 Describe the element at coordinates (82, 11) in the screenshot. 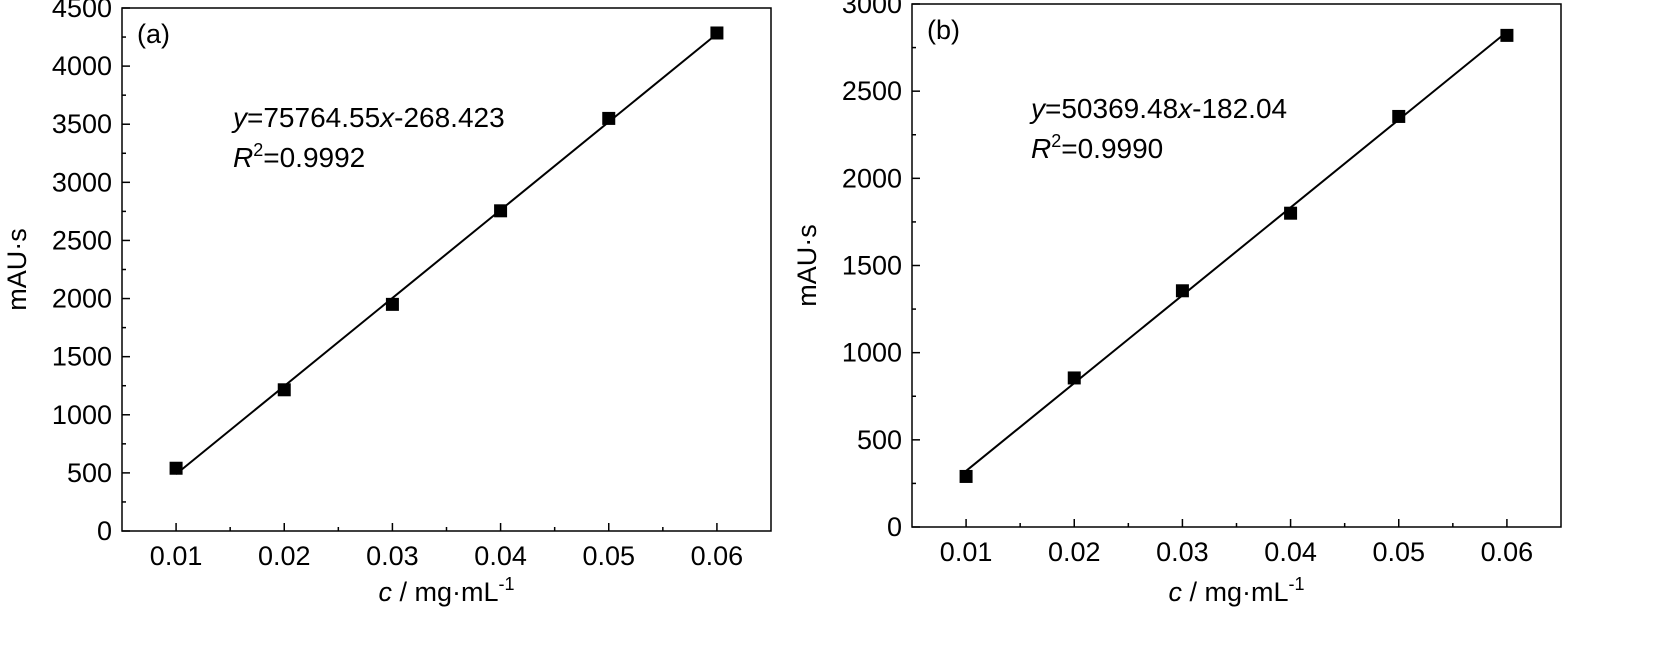

I see `y-tick-label: 4500` at that location.